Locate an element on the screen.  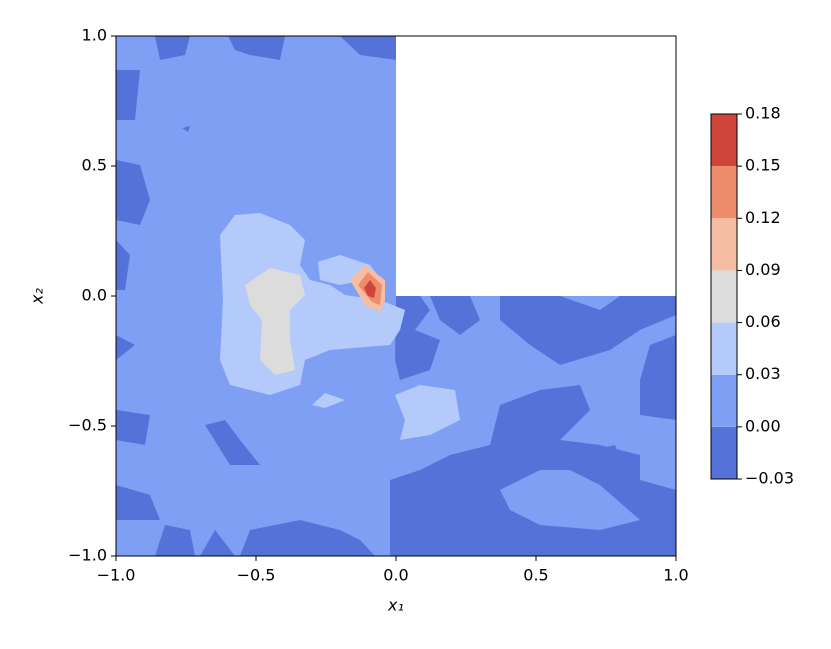
x-tick-label: 0.0 is located at coordinates (395, 575).